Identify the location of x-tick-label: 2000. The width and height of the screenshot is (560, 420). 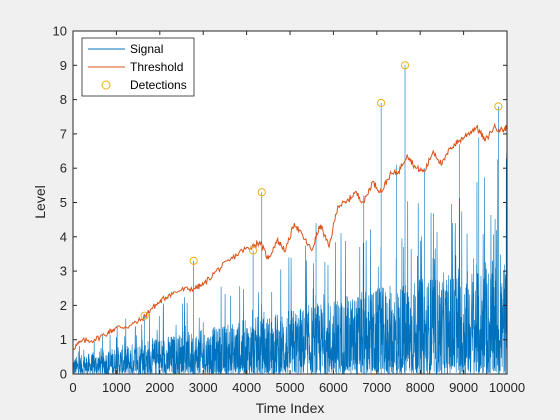
(159, 387).